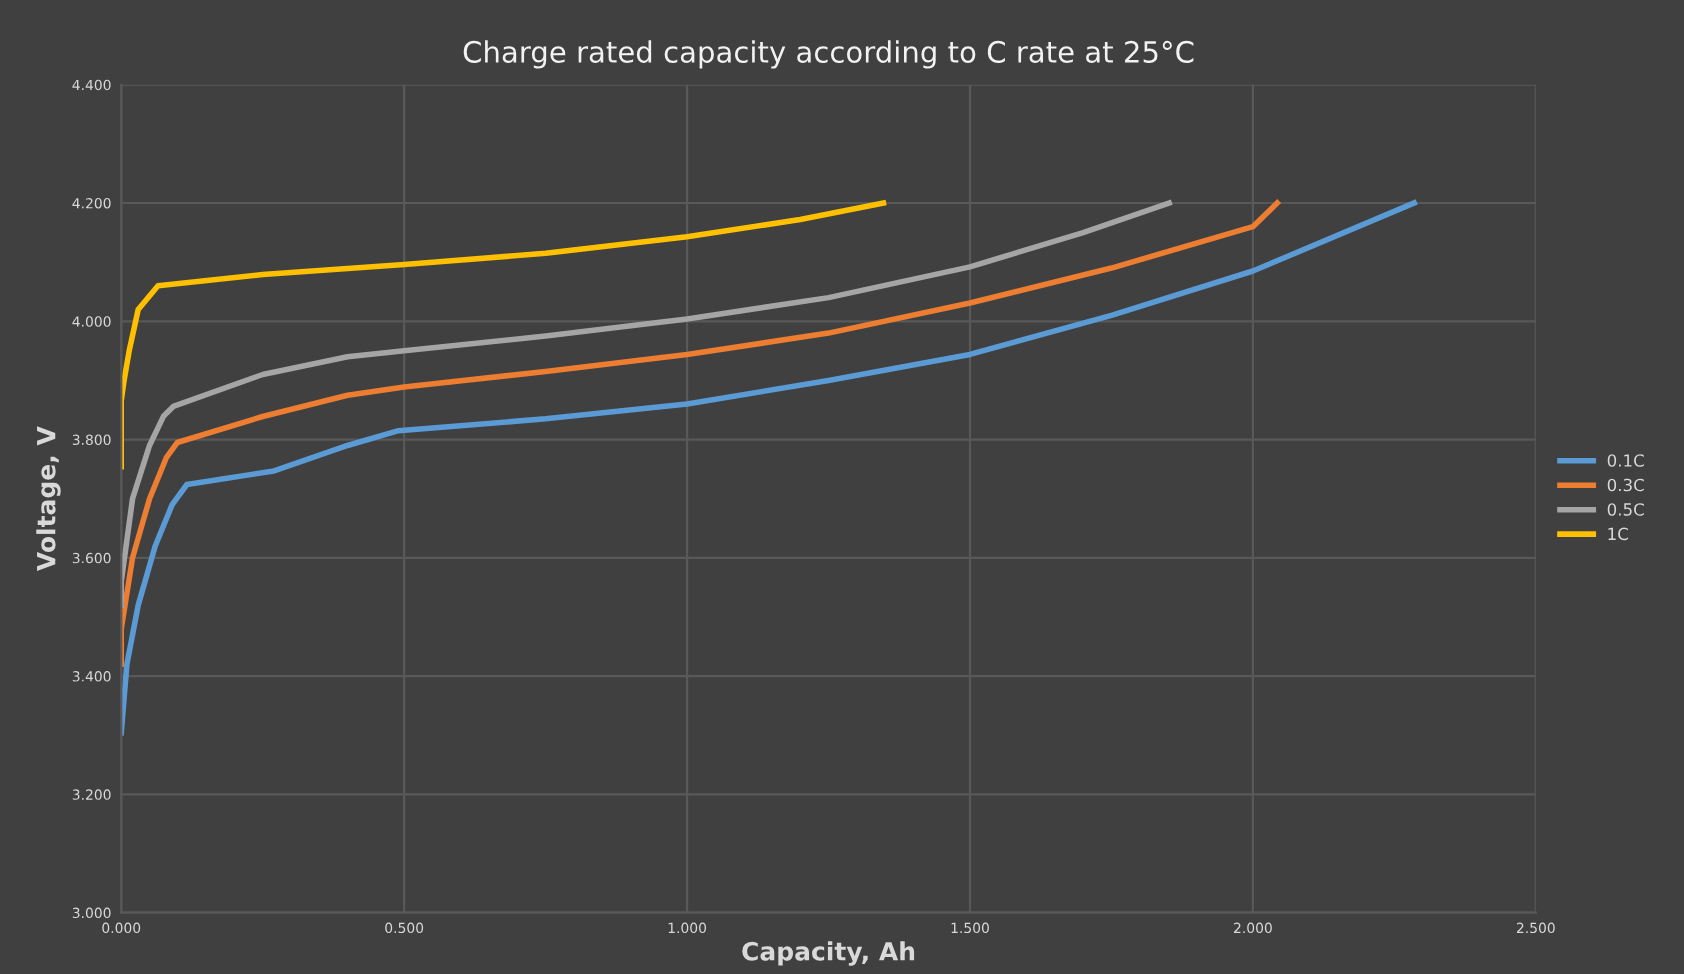 Image resolution: width=1684 pixels, height=974 pixels. What do you see at coordinates (1618, 534) in the screenshot?
I see `legend-label: 1C` at bounding box center [1618, 534].